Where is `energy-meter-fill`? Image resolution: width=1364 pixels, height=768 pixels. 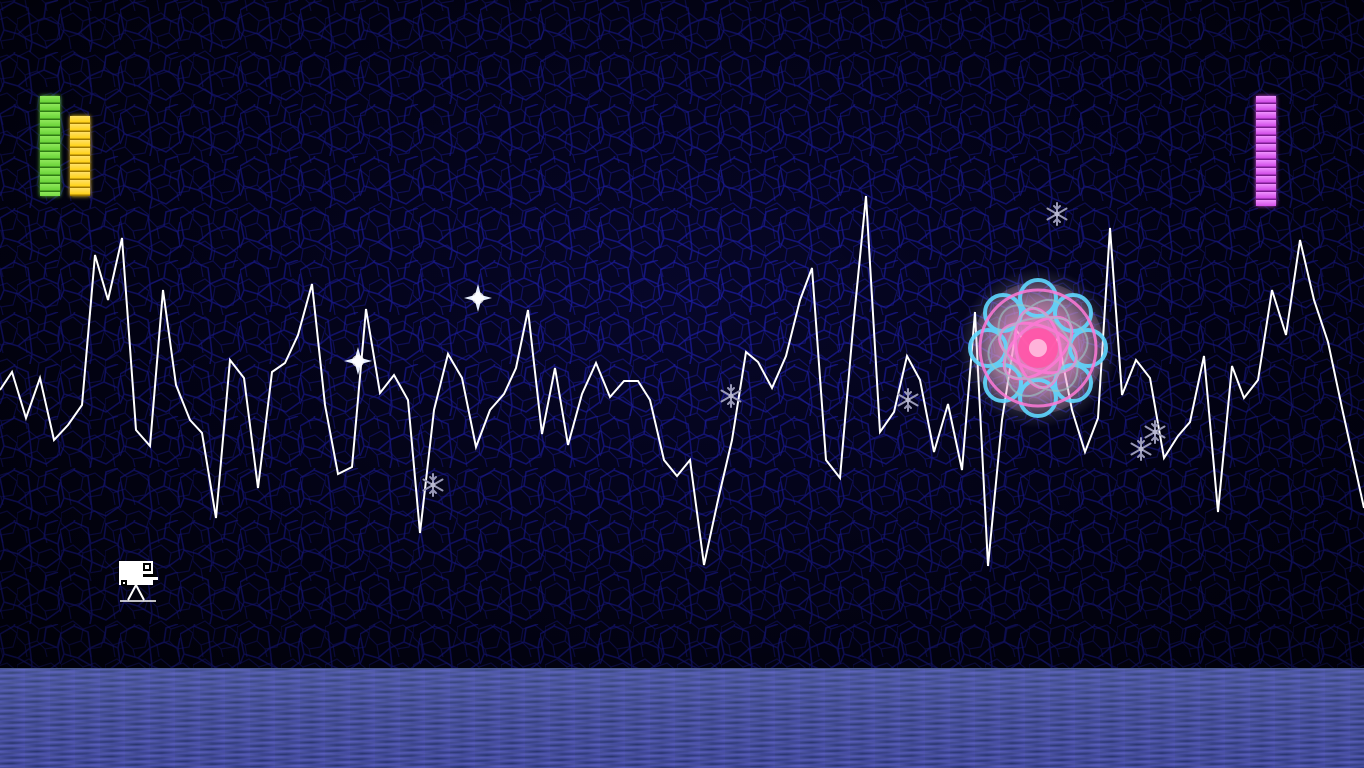
energy-meter-fill is located at coordinates (50, 146).